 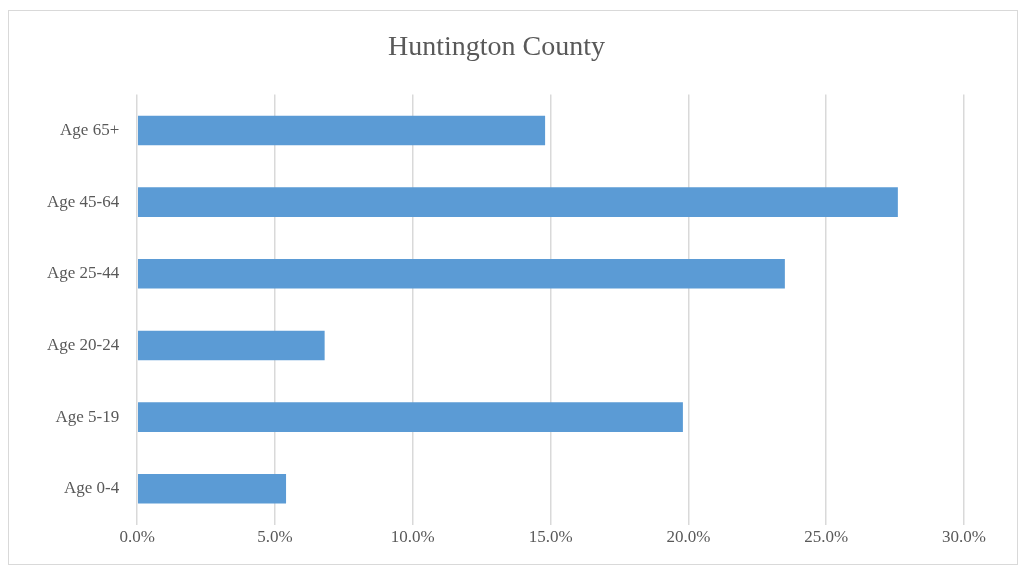 What do you see at coordinates (92, 488) in the screenshot?
I see `y-tick-label: Age 0-4` at bounding box center [92, 488].